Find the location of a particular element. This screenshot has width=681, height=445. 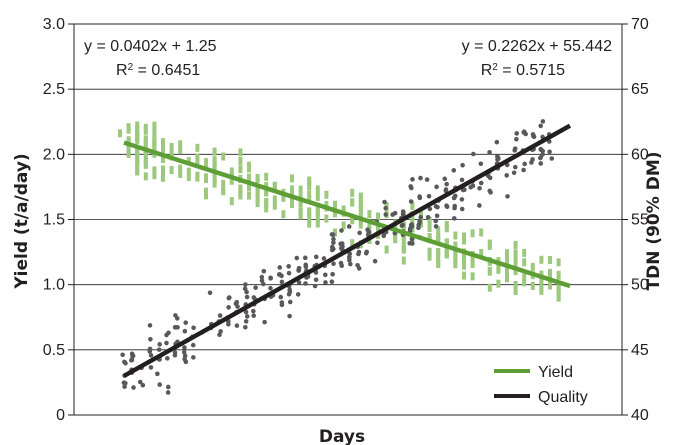

left-tick-label: 0 is located at coordinates (60, 415).